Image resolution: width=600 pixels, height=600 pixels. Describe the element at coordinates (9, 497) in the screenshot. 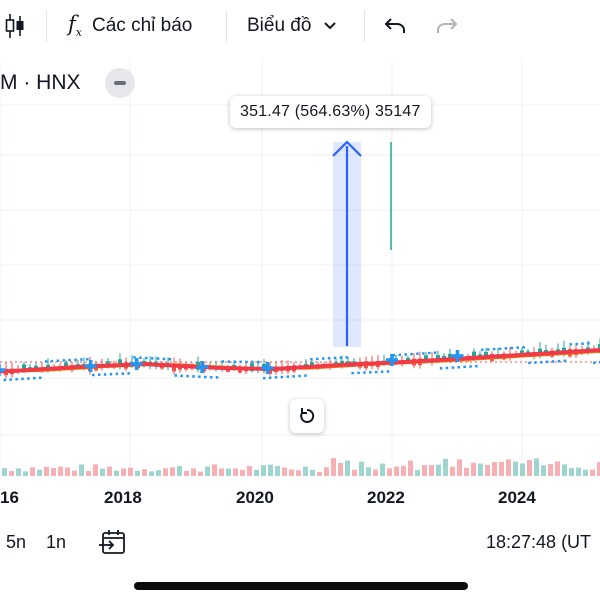

I see `x-tick-label: 16` at that location.